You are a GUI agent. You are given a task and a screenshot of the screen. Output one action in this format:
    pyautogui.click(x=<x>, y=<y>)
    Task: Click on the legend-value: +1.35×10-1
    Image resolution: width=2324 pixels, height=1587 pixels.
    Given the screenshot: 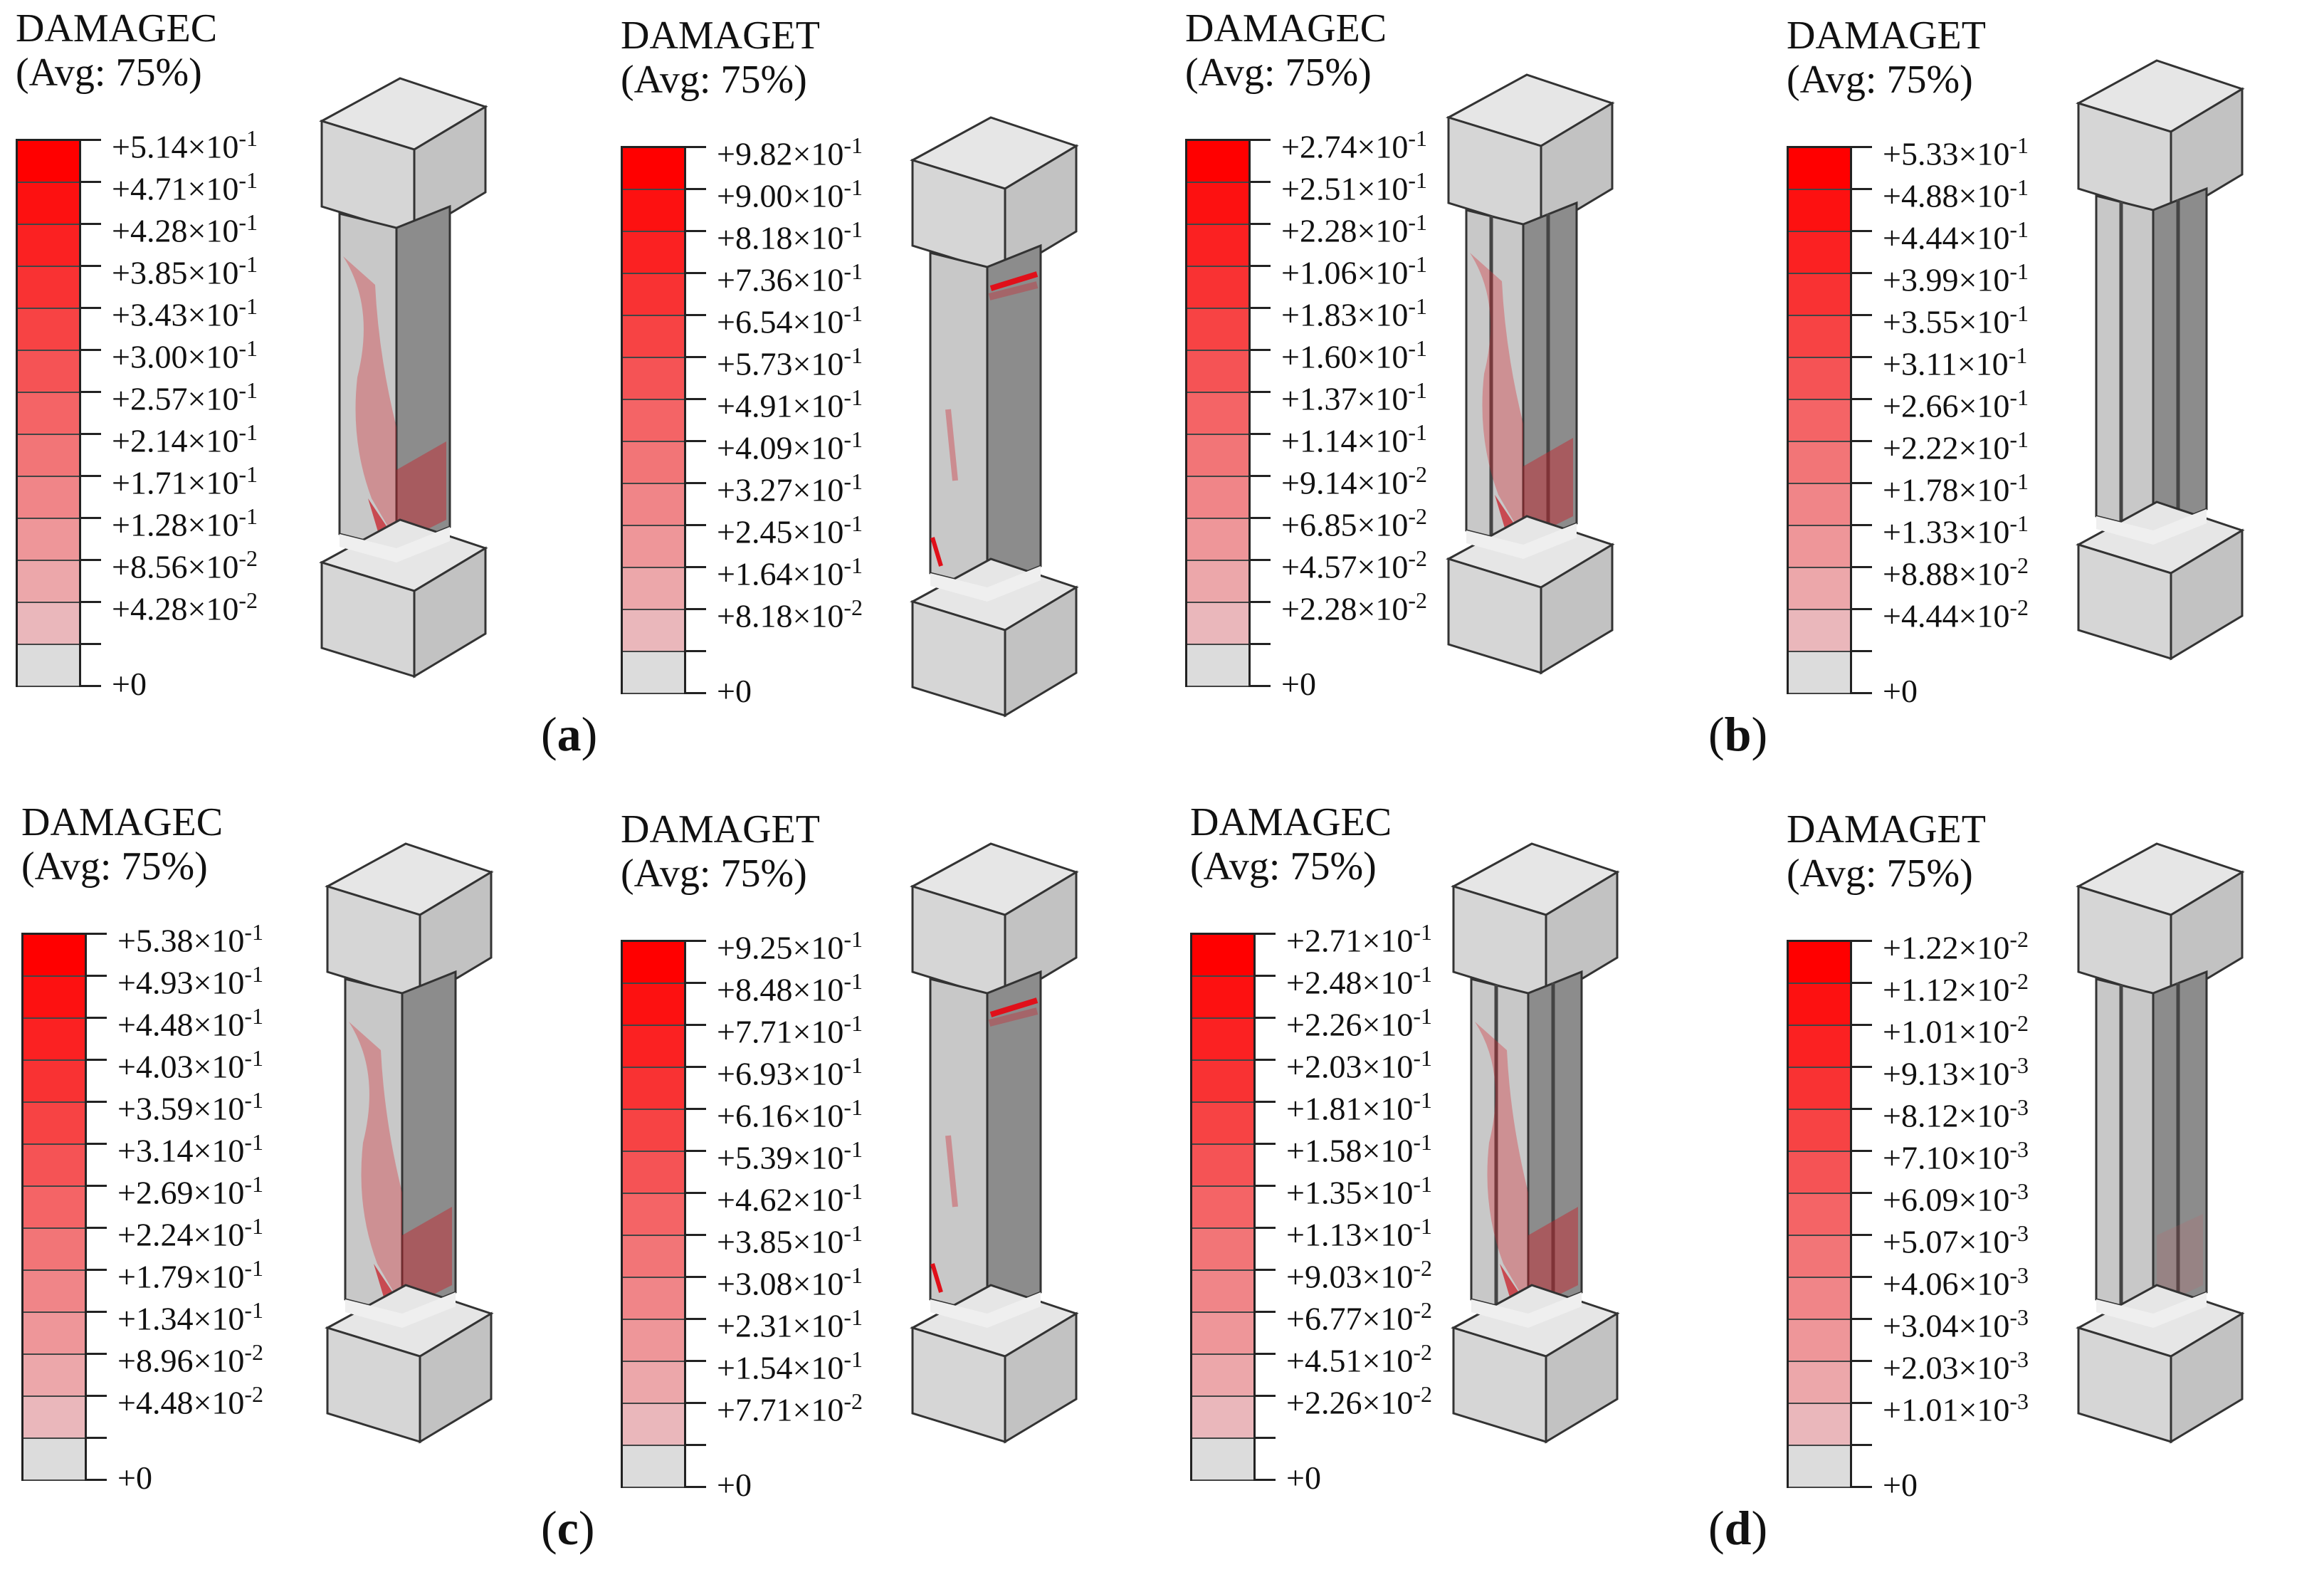 What is the action you would take?
    pyautogui.click(x=1359, y=1191)
    